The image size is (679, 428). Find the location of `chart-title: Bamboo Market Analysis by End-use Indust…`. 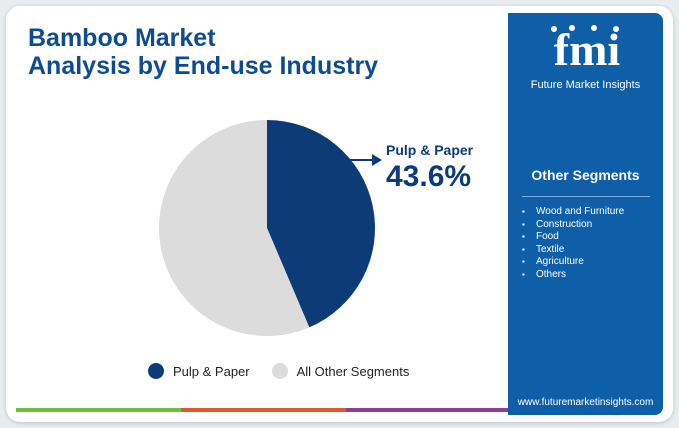

chart-title: Bamboo Market Analysis by End-use Indust… is located at coordinates (203, 52).